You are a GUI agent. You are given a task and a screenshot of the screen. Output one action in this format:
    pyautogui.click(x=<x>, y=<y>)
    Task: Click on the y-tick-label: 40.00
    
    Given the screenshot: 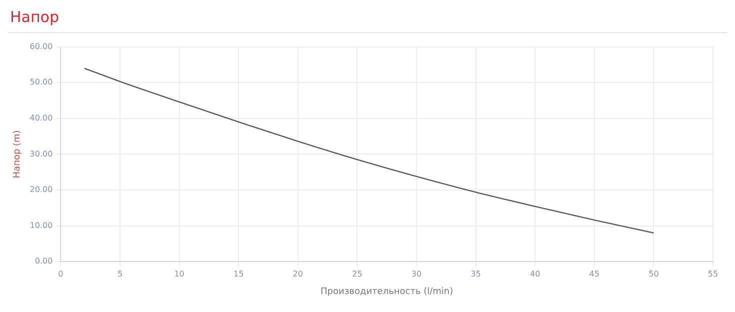 What is the action you would take?
    pyautogui.click(x=41, y=117)
    